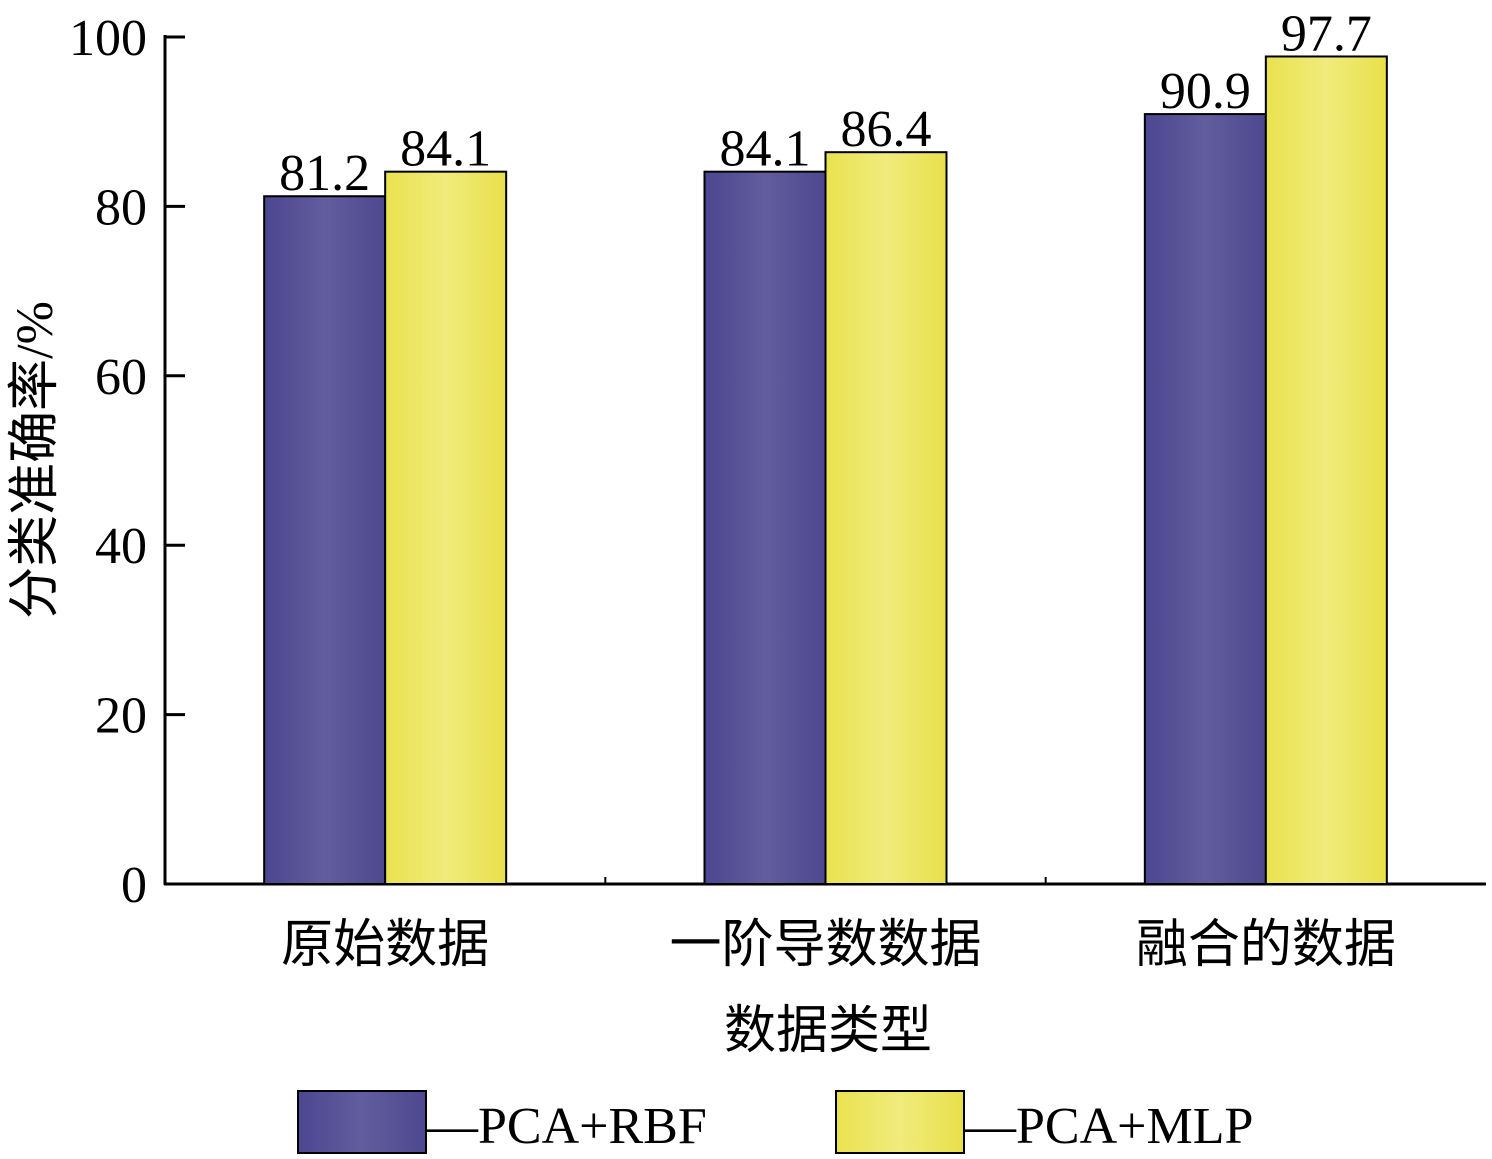 This screenshot has height=1159, width=1492. I want to click on data-label: 97.7, so click(1326, 33).